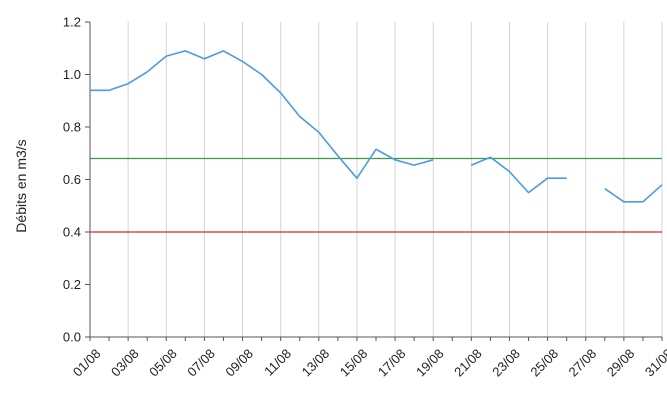  Describe the element at coordinates (544, 363) in the screenshot. I see `x-tick-label: 25/08` at that location.